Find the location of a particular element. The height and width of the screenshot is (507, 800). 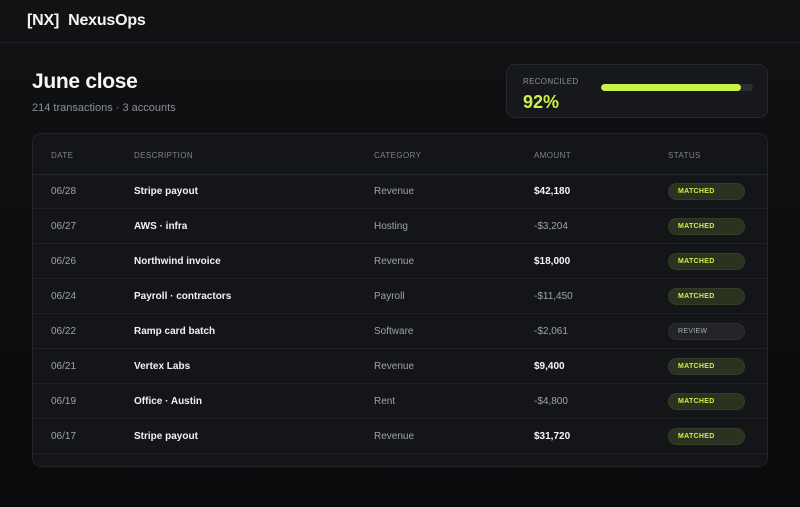

table-header: DATE DESCRIPTION CATEGORY AMOUNT STATUS is located at coordinates (400, 154).